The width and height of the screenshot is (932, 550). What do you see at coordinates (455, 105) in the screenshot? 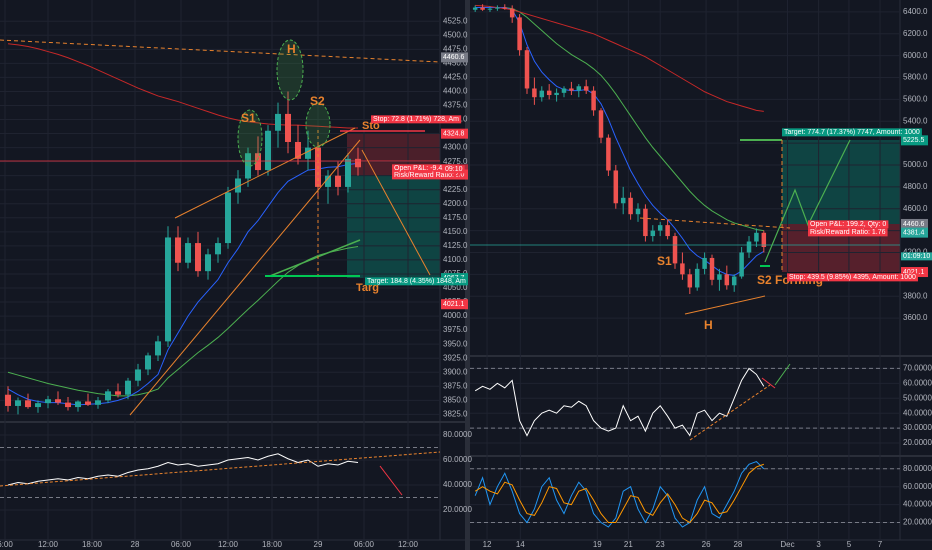
I see `y-tick-label: 4375.0` at bounding box center [455, 105].